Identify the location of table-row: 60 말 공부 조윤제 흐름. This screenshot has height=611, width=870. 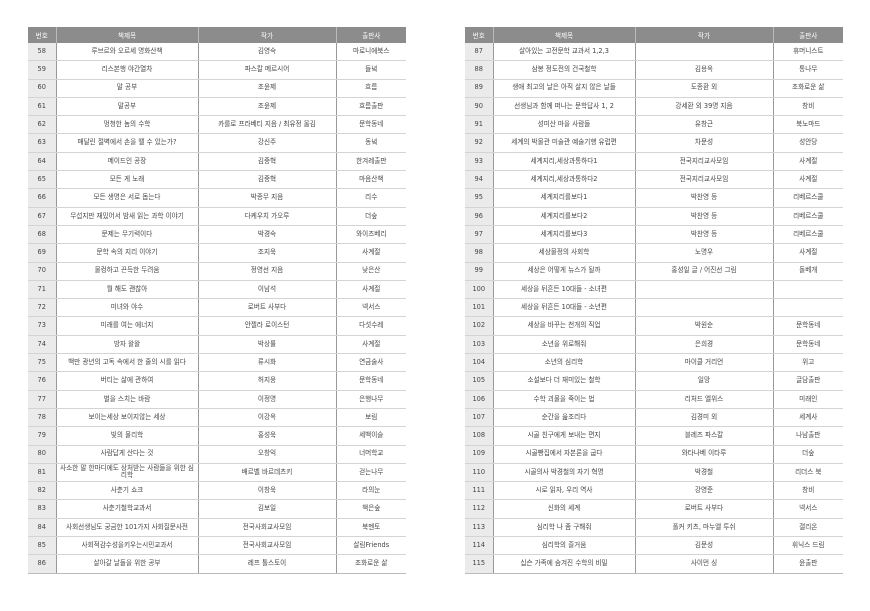
(217, 88).